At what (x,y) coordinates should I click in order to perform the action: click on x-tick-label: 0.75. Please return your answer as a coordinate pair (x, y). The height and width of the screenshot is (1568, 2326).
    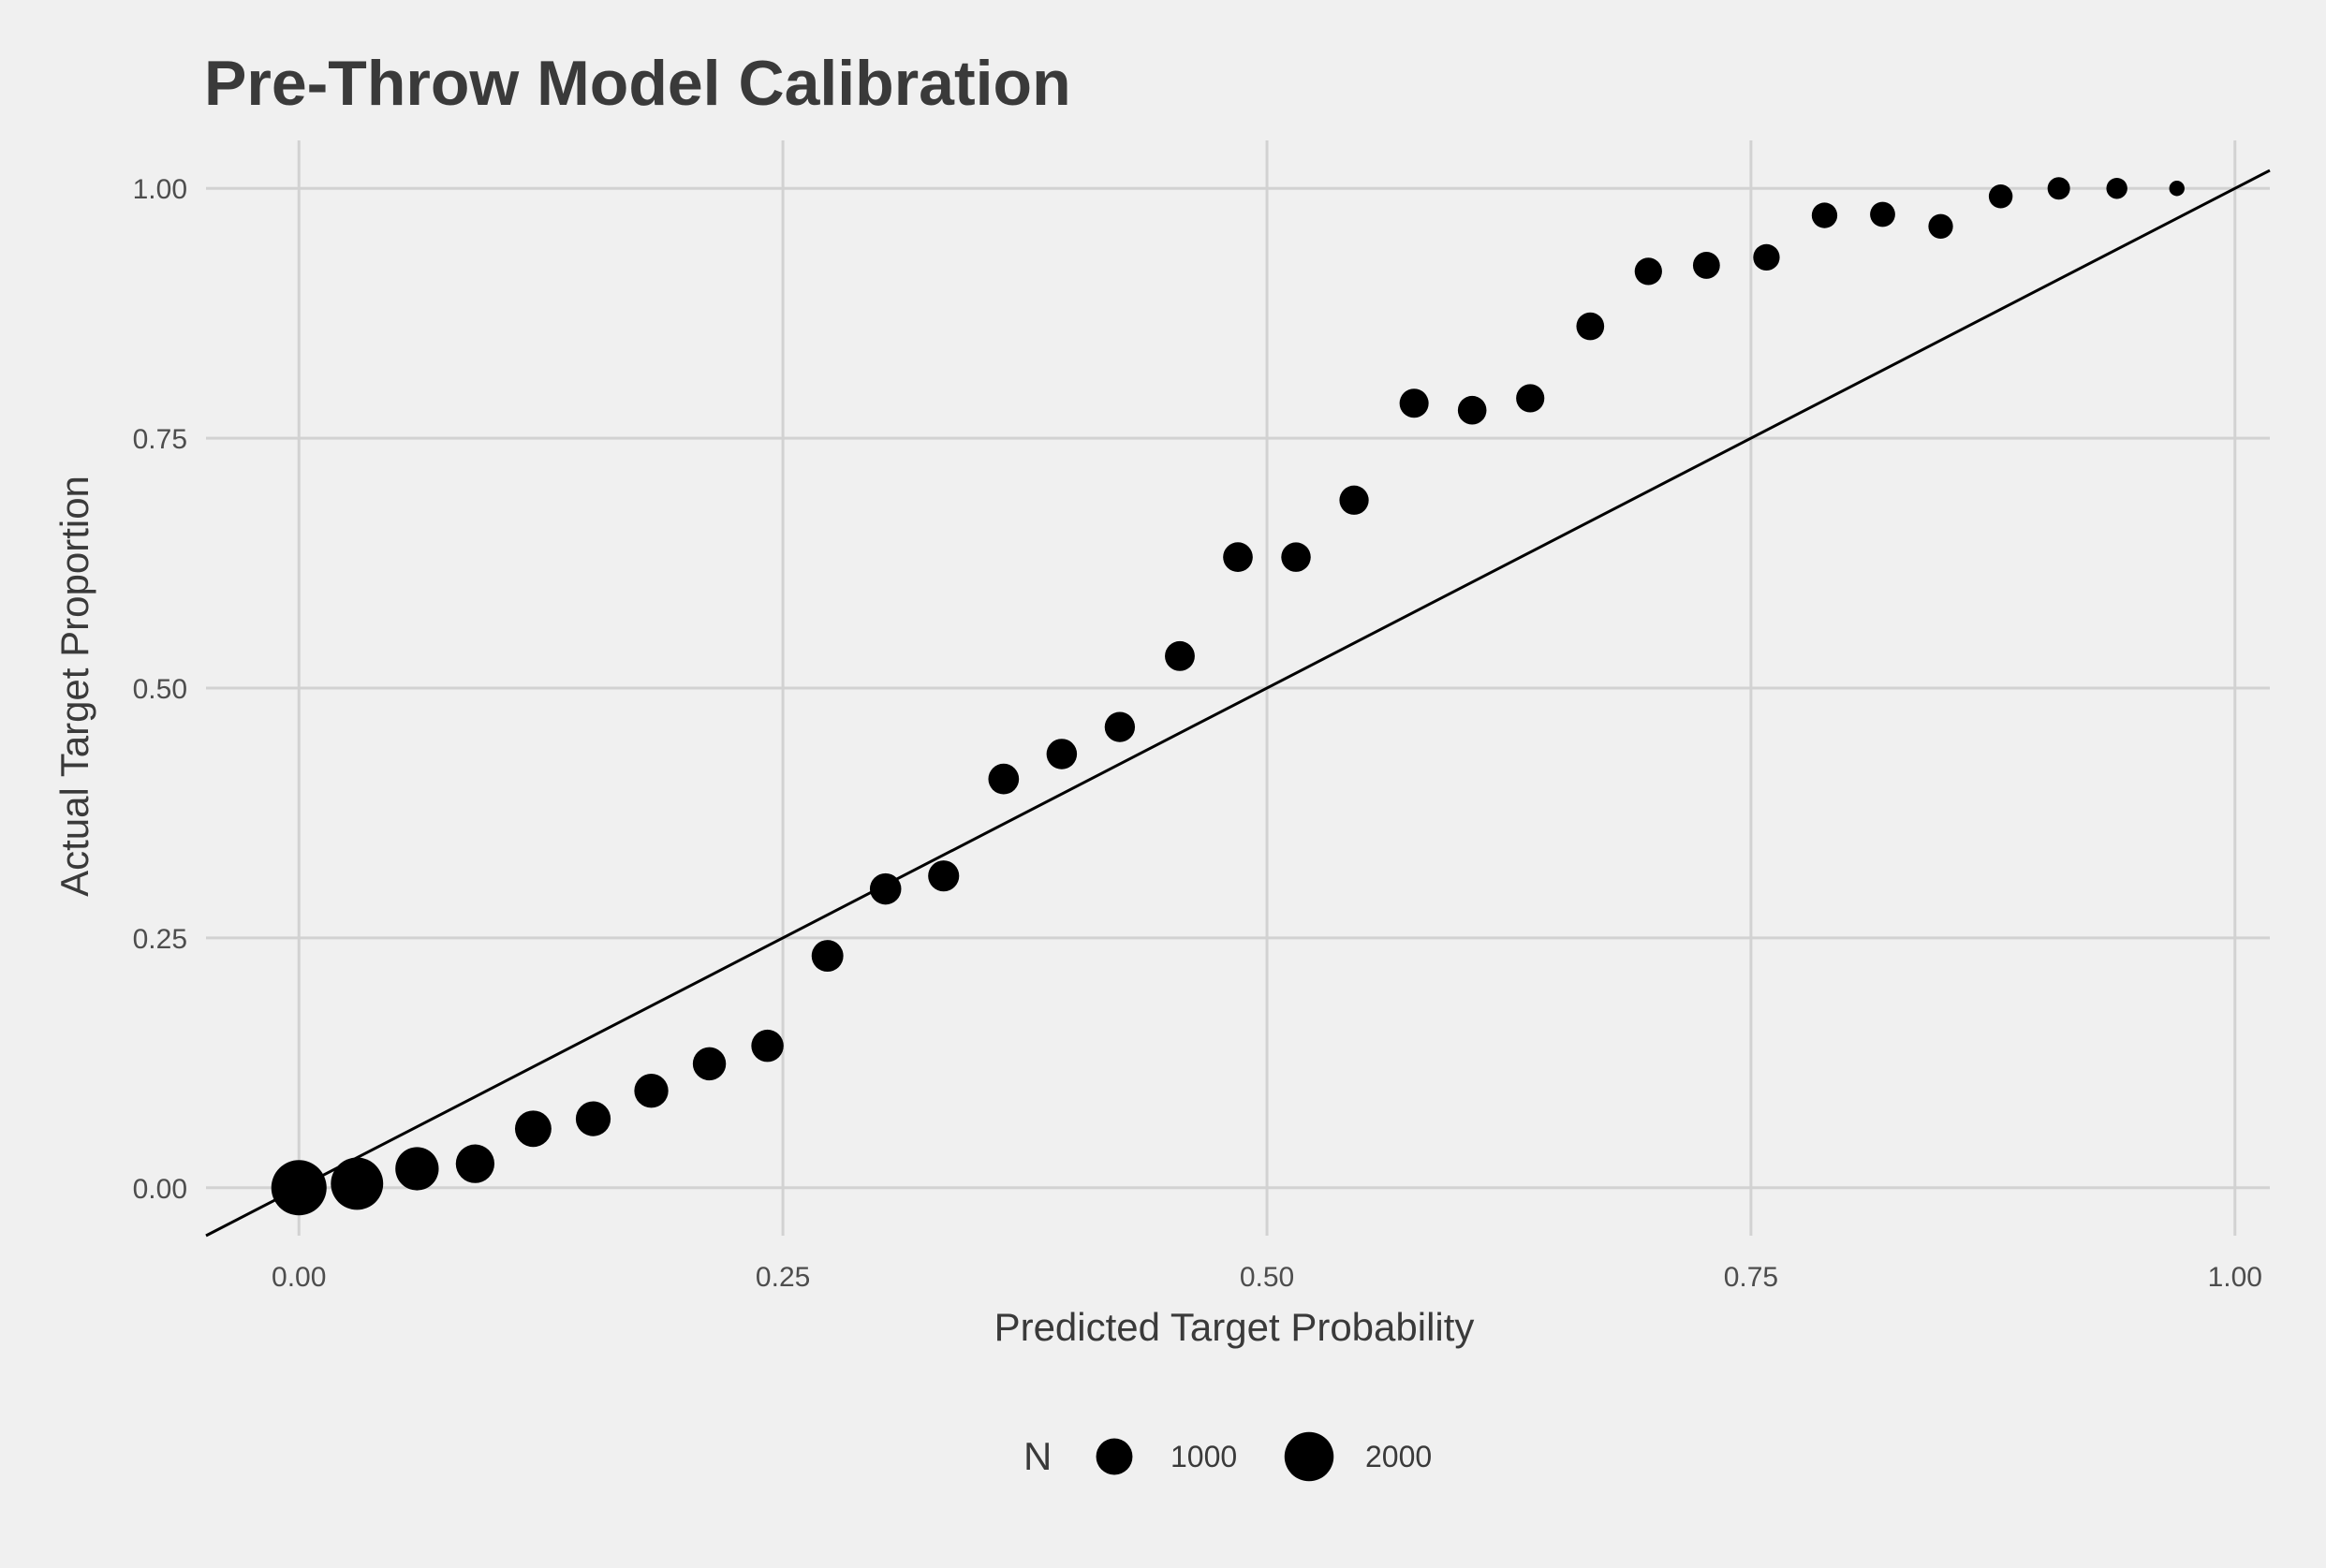
    Looking at the image, I should click on (1751, 1277).